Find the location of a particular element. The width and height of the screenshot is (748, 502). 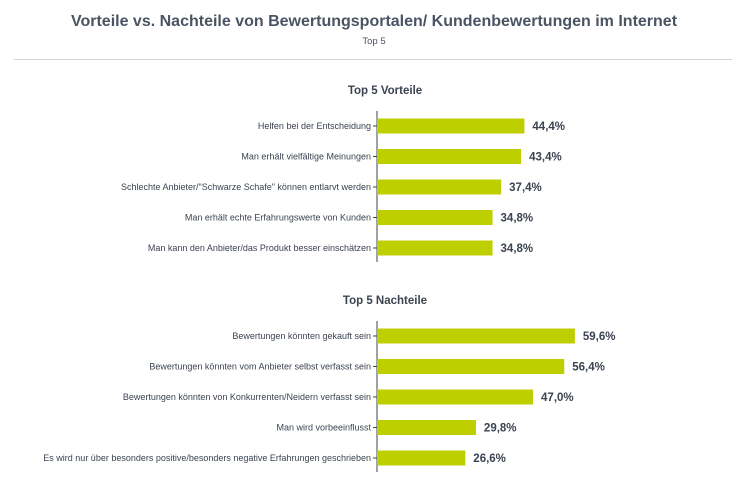

chart-subtitle: Top 5 is located at coordinates (374, 41).